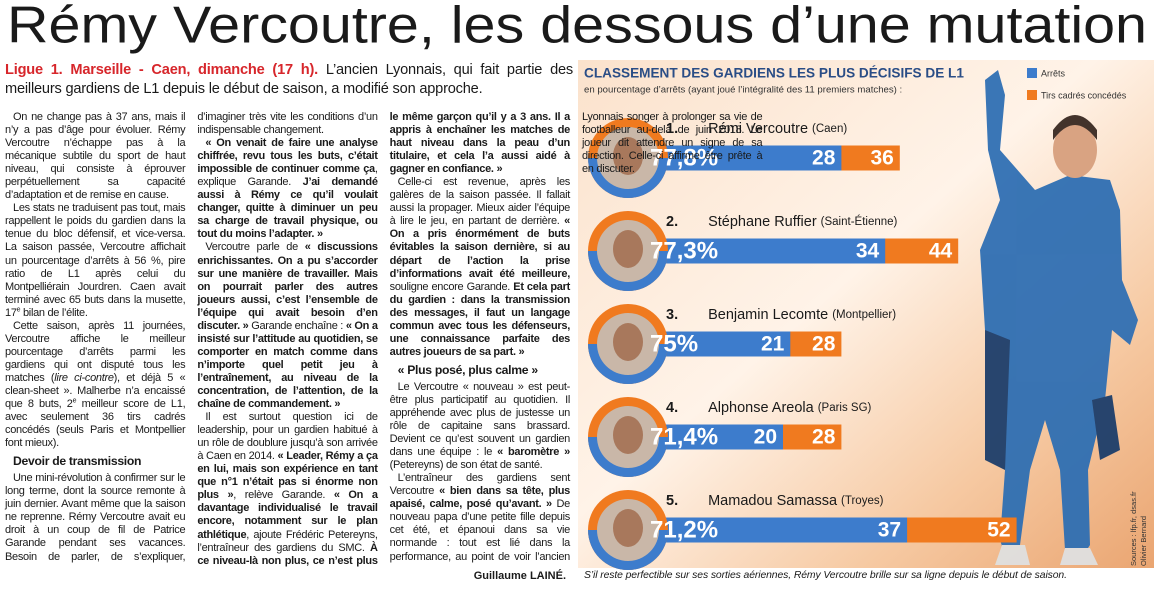  Describe the element at coordinates (84, 377) in the screenshot. I see `text-run: lire ci-contre` at that location.